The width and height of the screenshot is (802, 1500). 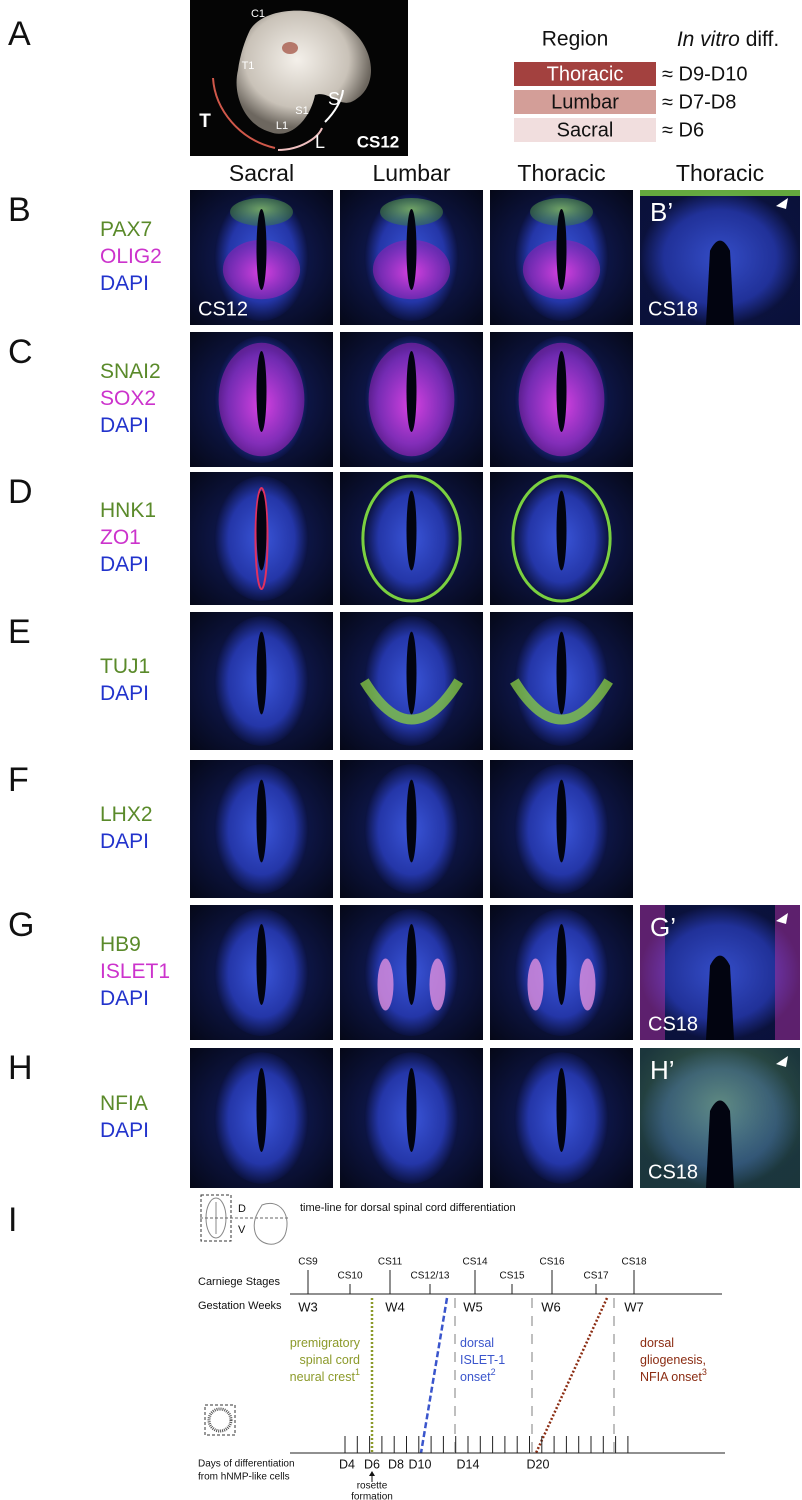 I want to click on table-header-rest: diff., so click(x=762, y=39).